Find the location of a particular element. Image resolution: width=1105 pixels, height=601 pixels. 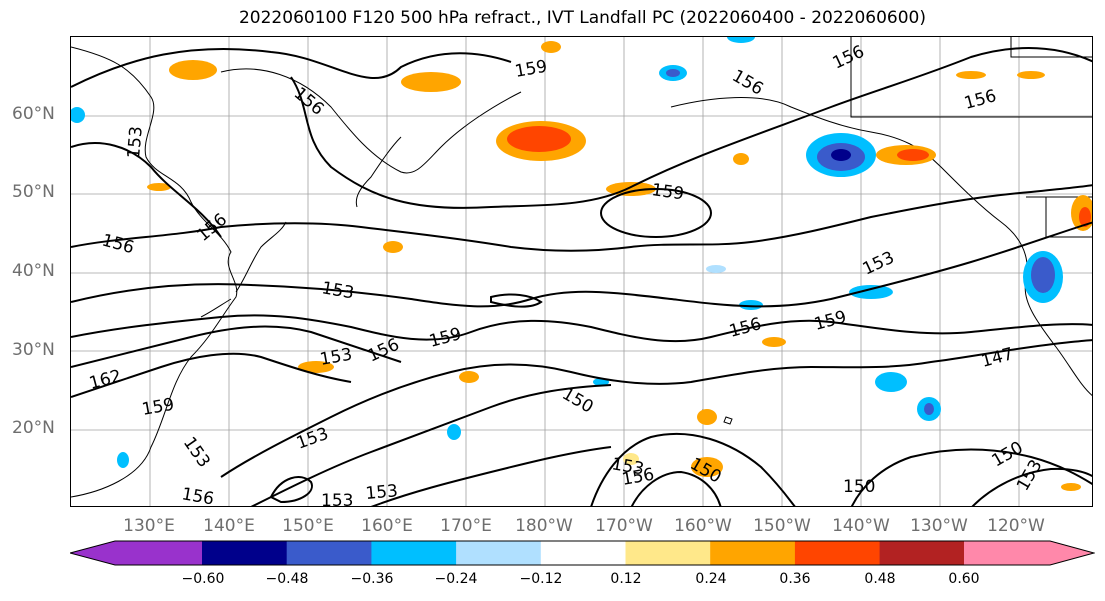

colorbar-segments is located at coordinates (582, 553).